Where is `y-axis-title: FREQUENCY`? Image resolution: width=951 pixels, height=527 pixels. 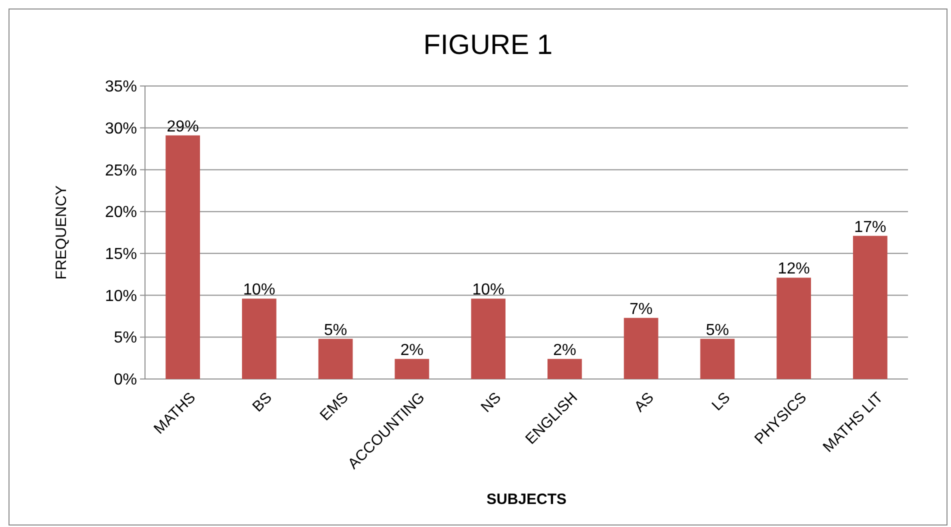
y-axis-title: FREQUENCY is located at coordinates (61, 232).